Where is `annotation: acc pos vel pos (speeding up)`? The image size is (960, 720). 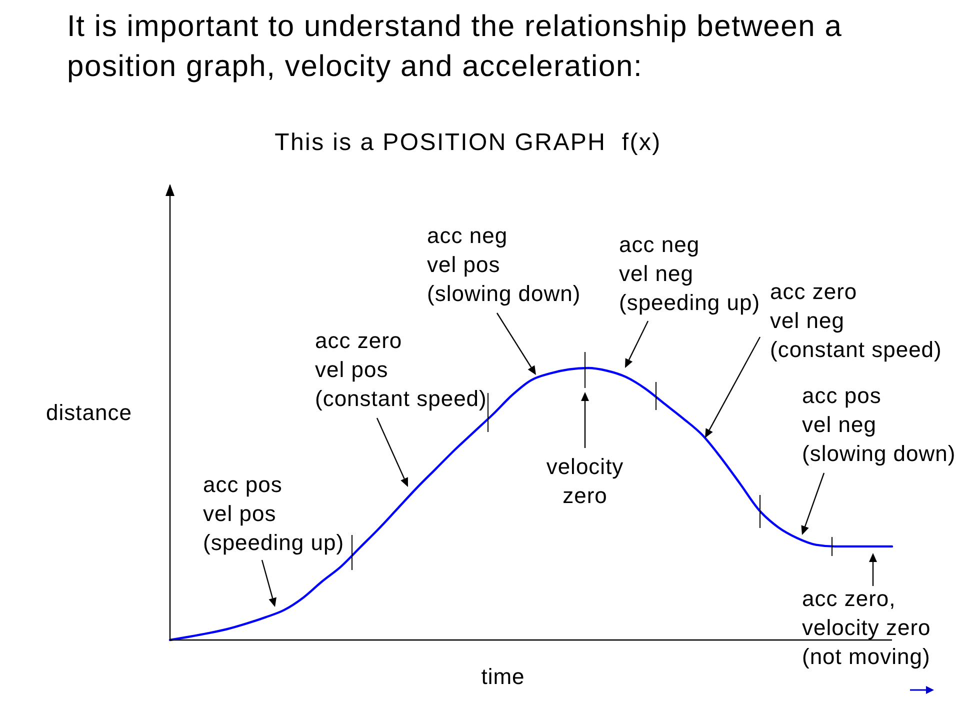
annotation: acc pos vel pos (speeding up) is located at coordinates (273, 514).